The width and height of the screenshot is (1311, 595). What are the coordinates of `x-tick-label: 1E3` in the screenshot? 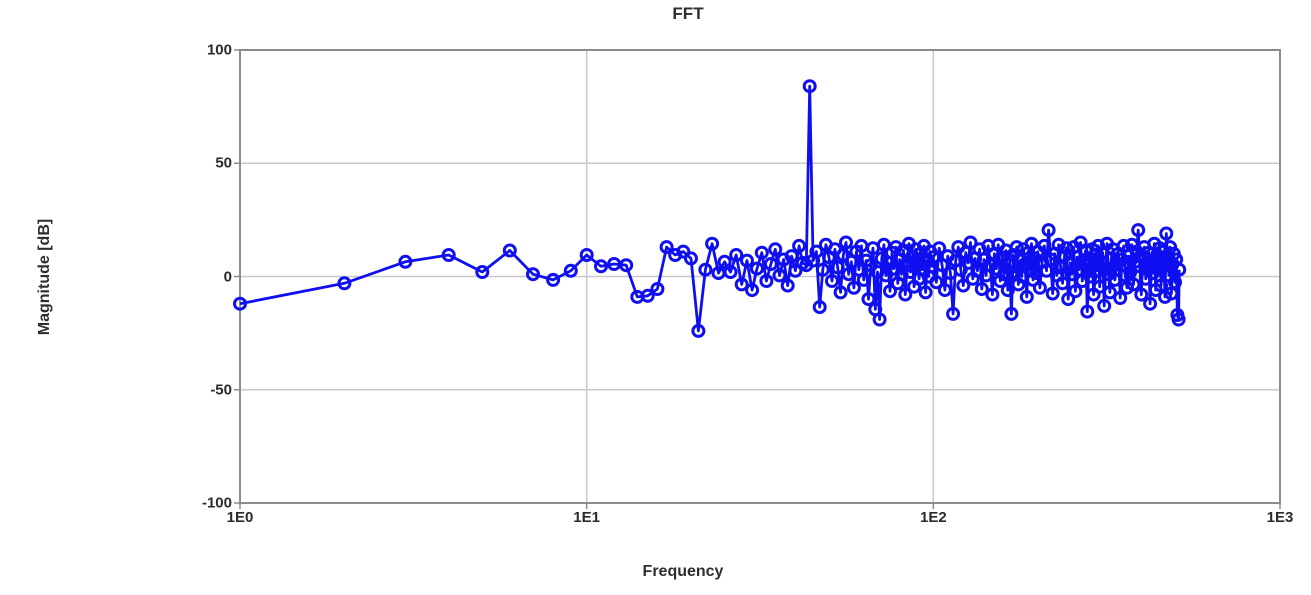 It's located at (1280, 517).